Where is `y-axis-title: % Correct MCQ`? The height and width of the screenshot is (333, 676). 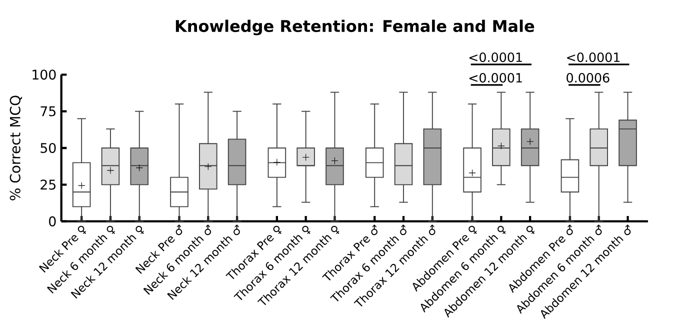 y-axis-title: % Correct MCQ is located at coordinates (16, 148).